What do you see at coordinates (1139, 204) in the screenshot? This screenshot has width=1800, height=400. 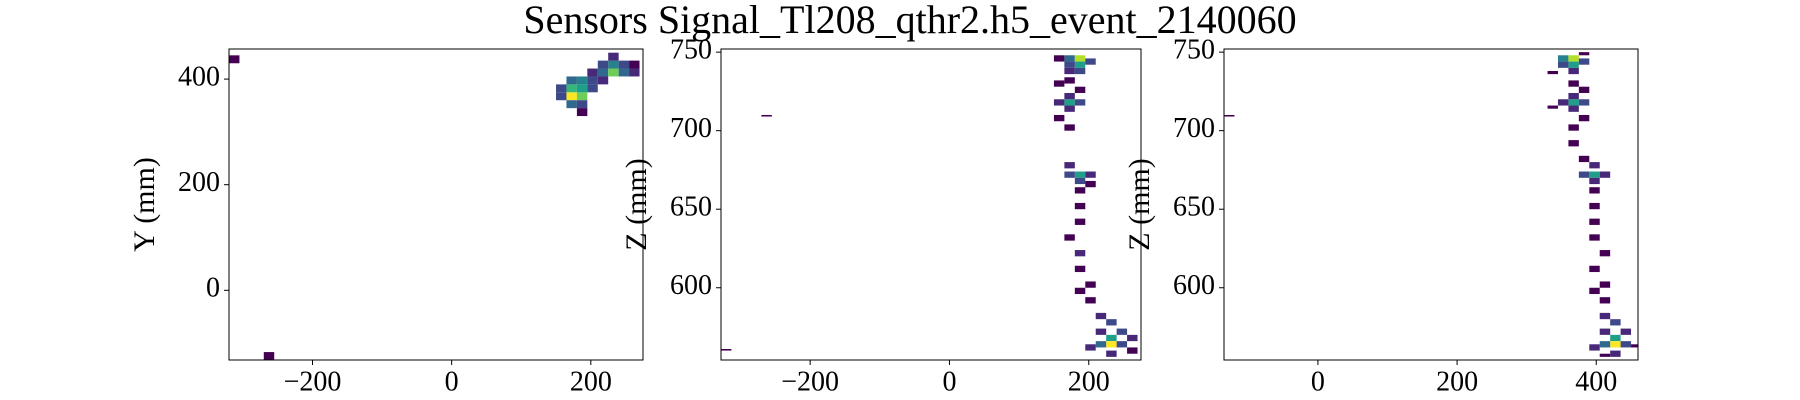 I see `y-axis-label: Z (mm)` at bounding box center [1139, 204].